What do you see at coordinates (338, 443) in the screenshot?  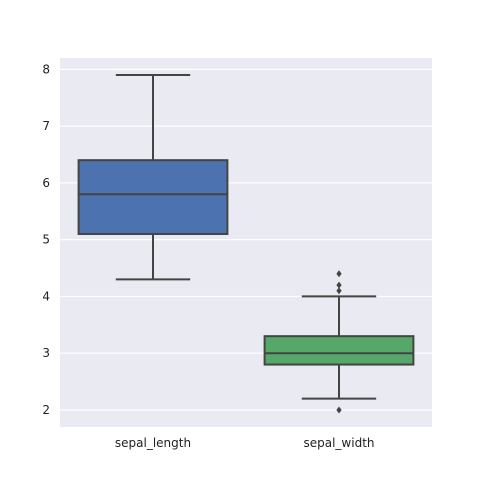 I see `x-tick-label: sepal_width` at bounding box center [338, 443].